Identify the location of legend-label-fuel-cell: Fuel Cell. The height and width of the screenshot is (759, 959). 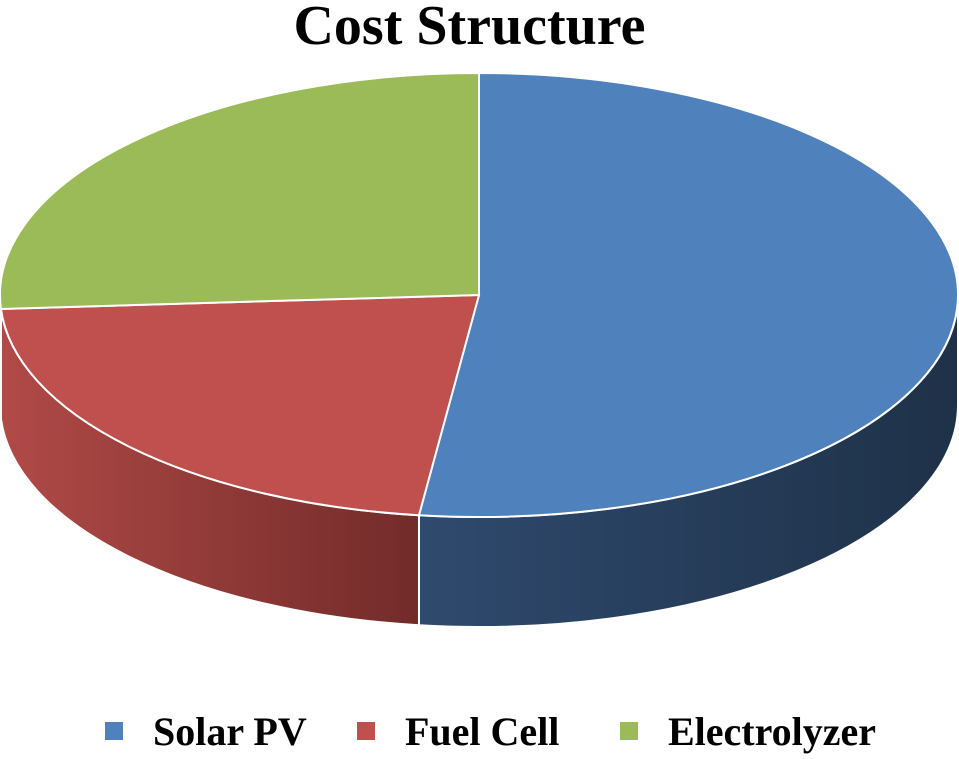
(482, 731).